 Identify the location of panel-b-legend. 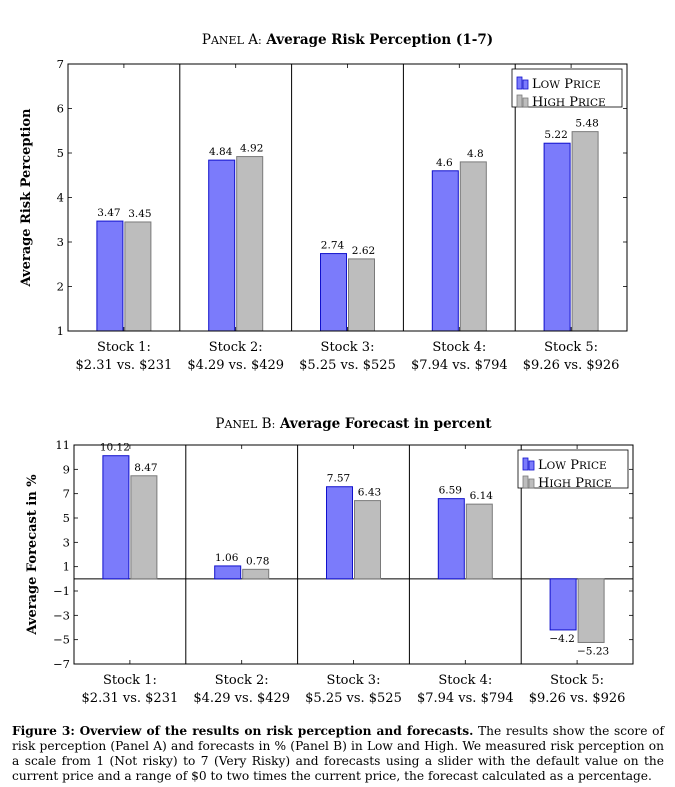
(573, 469).